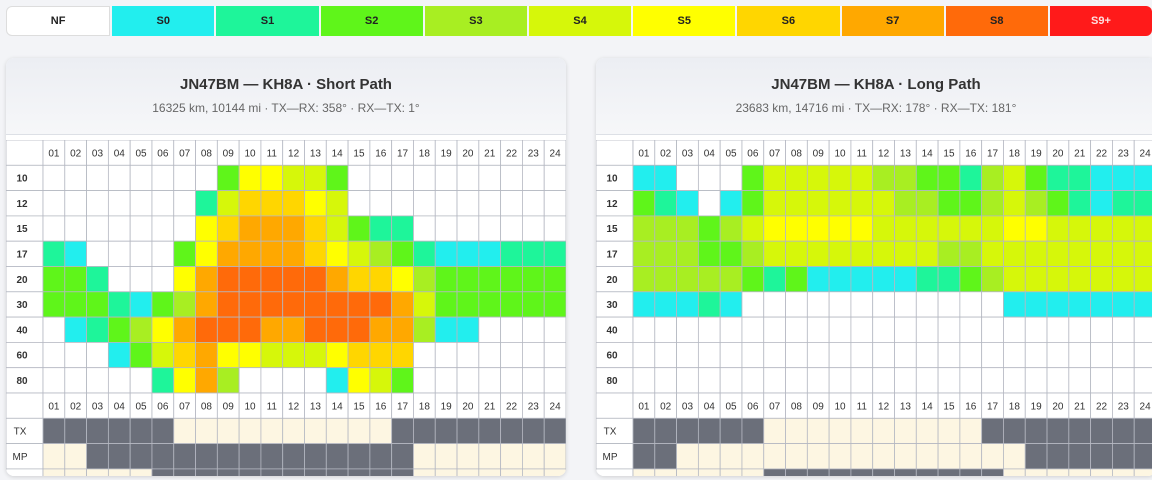  Describe the element at coordinates (425, 153) in the screenshot. I see `hour-label: 18` at that location.